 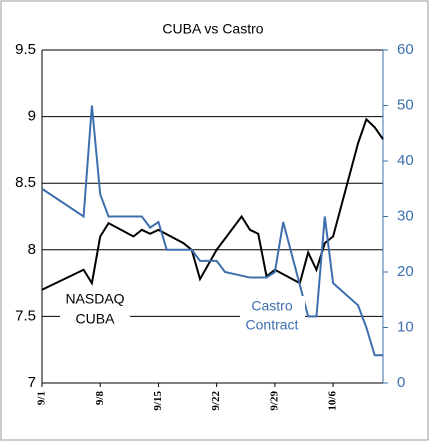 What do you see at coordinates (272, 325) in the screenshot?
I see `annotation: Contract` at bounding box center [272, 325].